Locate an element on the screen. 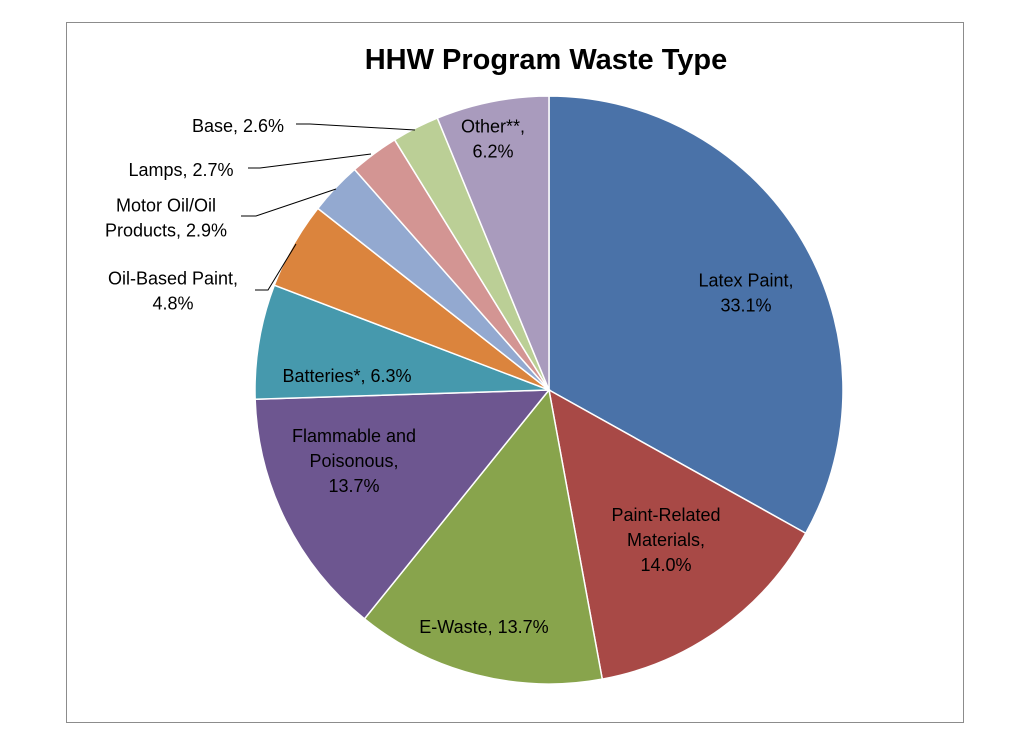 This screenshot has width=1024, height=732. data-label-9: Base, 2.6% is located at coordinates (238, 126).